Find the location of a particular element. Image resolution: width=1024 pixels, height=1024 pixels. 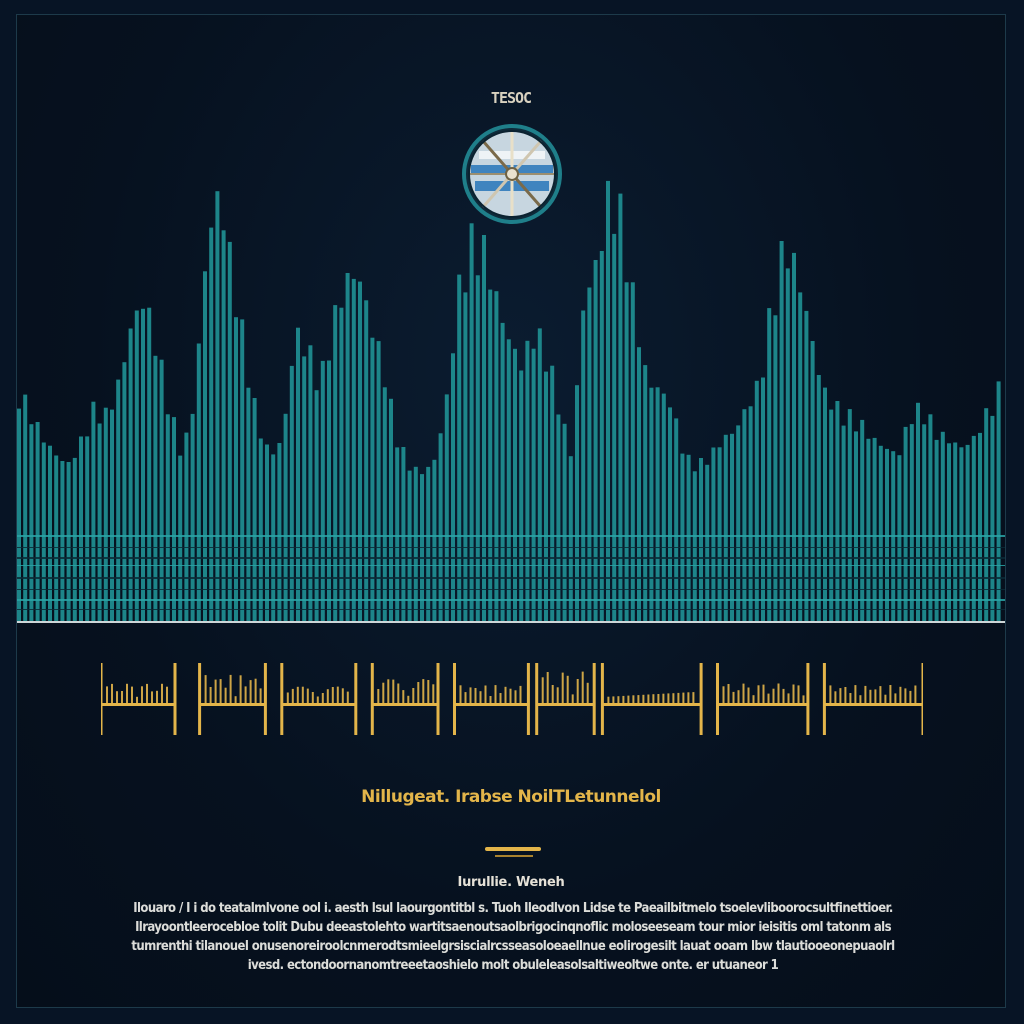

sub-heading: Iurullie. Weneh is located at coordinates (511, 882).